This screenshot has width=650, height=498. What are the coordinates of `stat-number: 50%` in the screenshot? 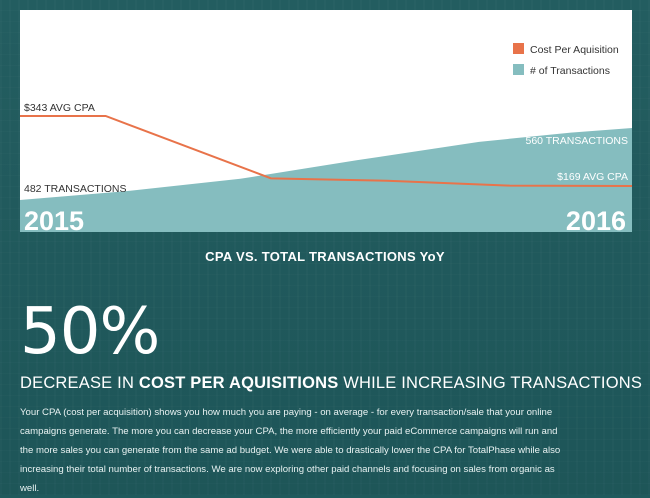 It's located at (90, 332).